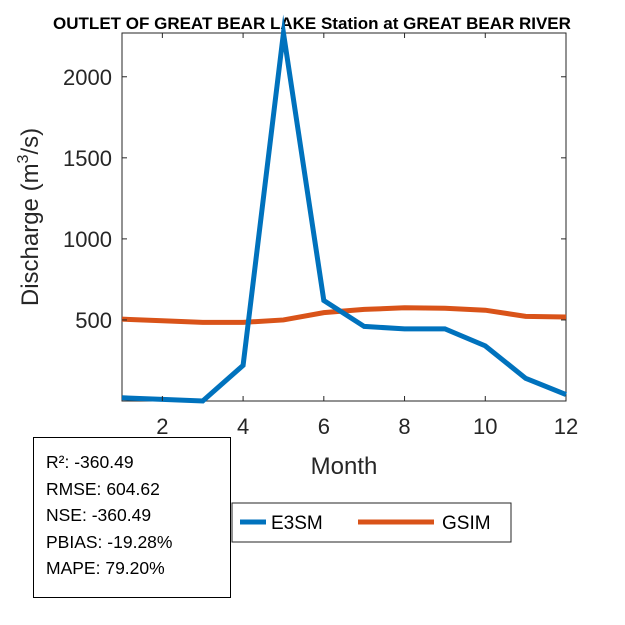  I want to click on metric-pbias-value: -19.28%, so click(140, 541).